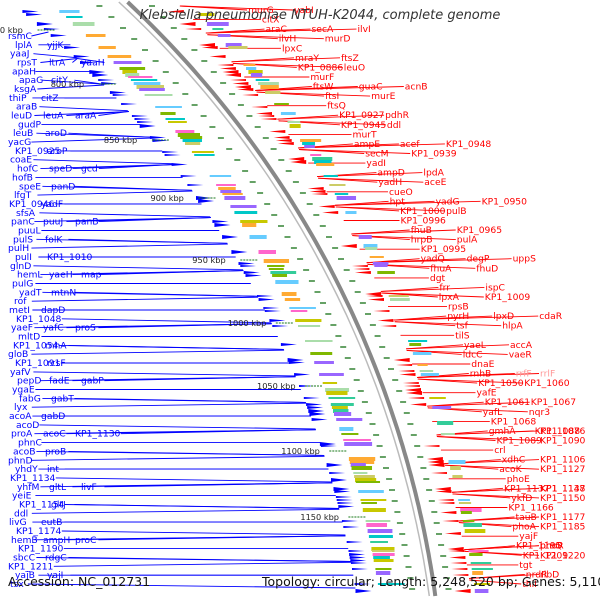 This screenshot has height=600, width=600. Describe the element at coordinates (503, 316) in the screenshot. I see `gene-label: lpxD` at that location.